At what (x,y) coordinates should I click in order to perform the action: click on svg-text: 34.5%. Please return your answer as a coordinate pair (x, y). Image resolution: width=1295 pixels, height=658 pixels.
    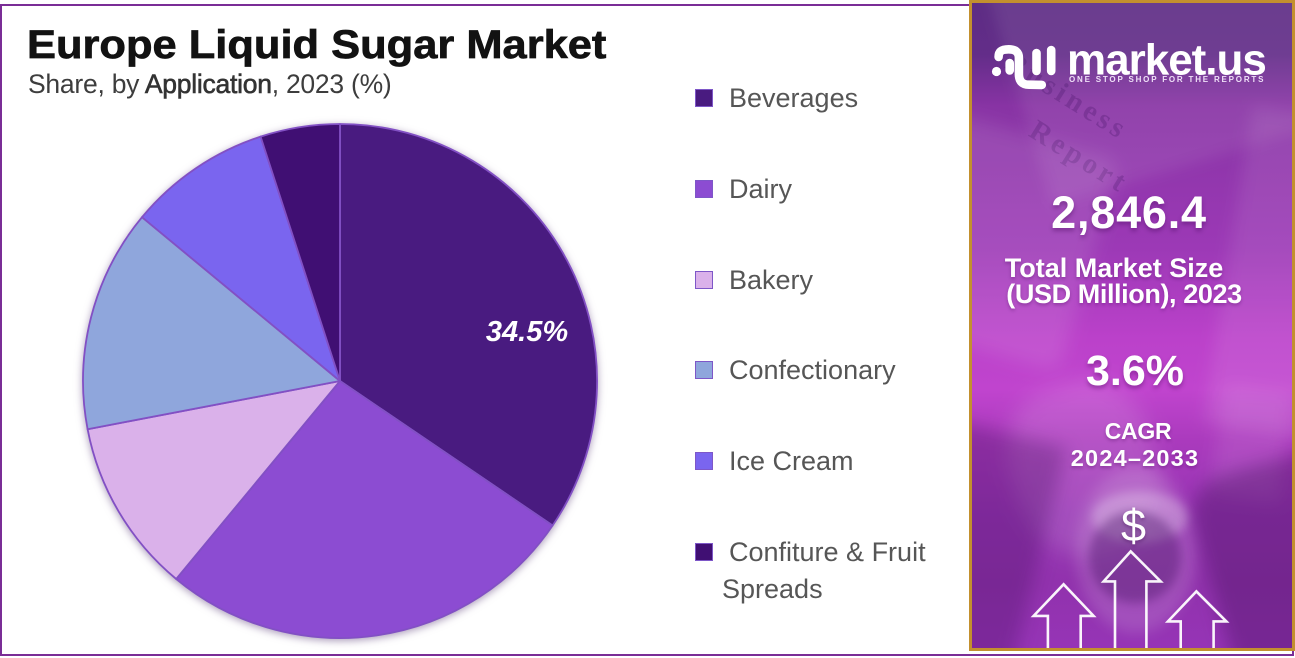
    Looking at the image, I should click on (527, 332).